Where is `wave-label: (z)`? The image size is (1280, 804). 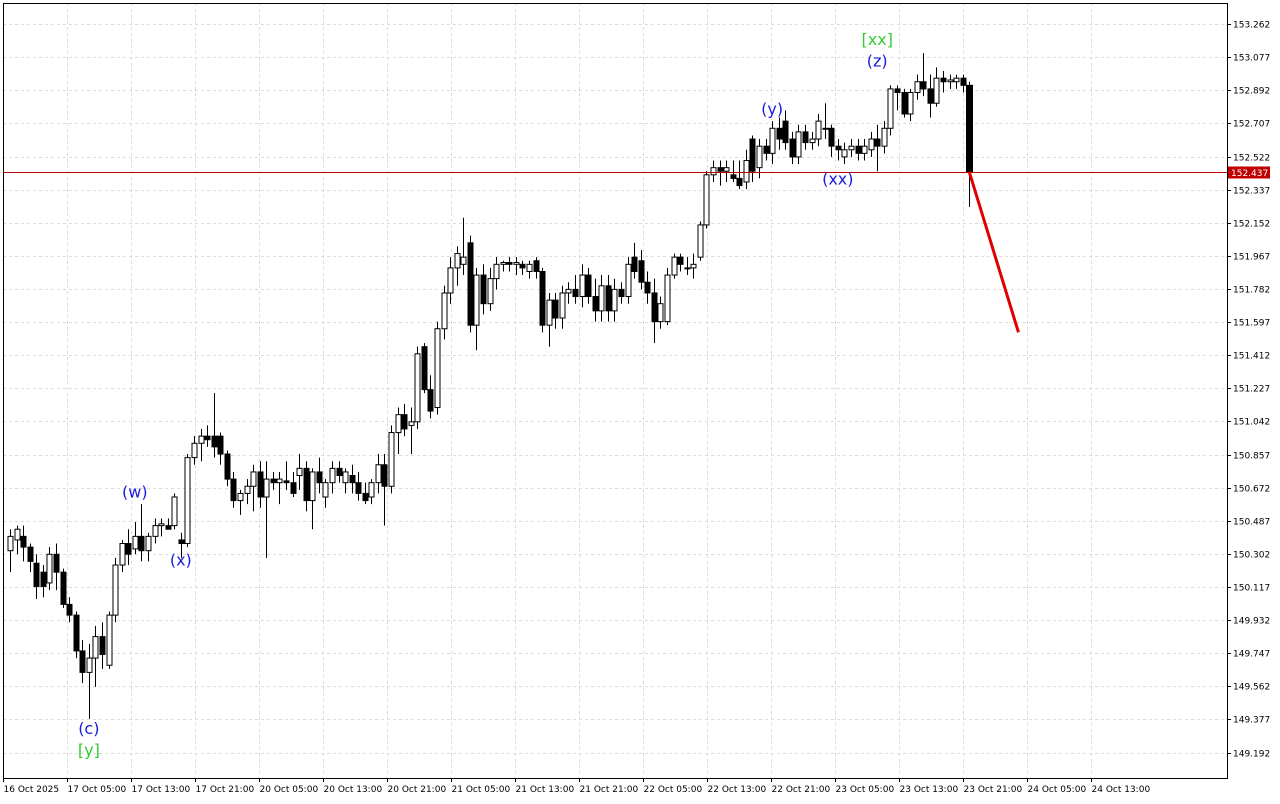 wave-label: (z) is located at coordinates (877, 60).